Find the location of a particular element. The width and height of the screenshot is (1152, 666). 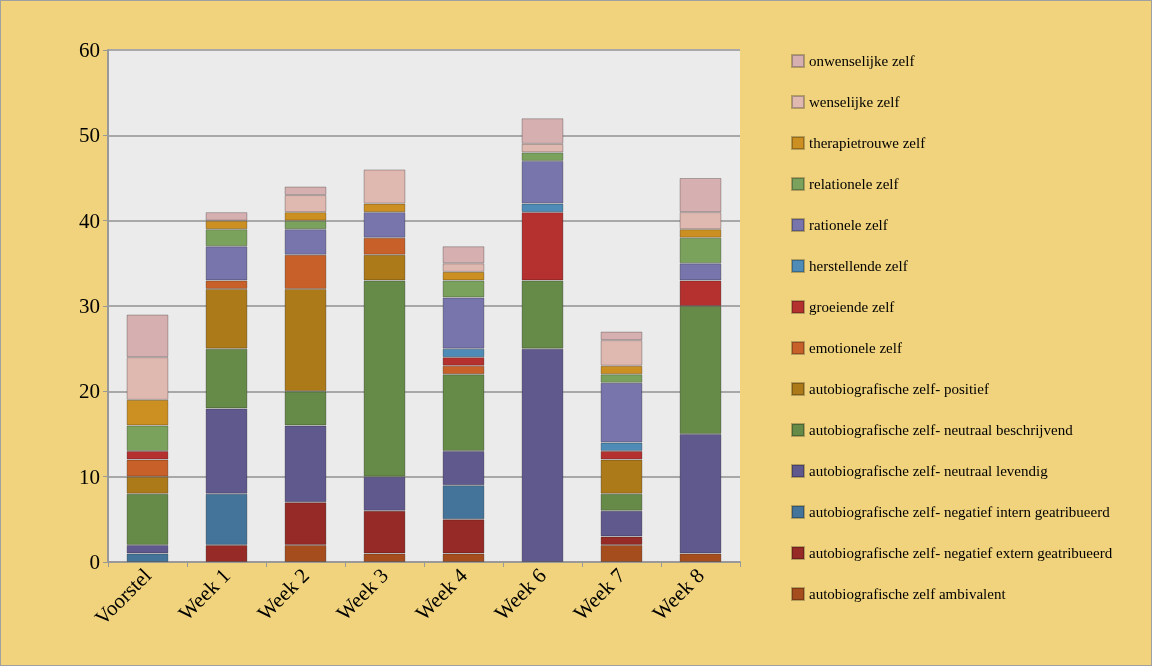

legend-label: autobiografische zelf ambivalent is located at coordinates (908, 594).